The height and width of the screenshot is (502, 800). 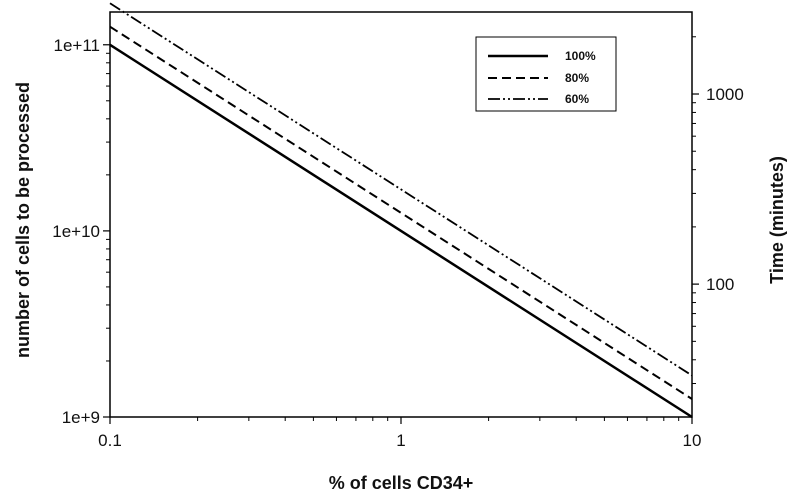 I want to click on y-left-tick-label: 1e+10, so click(x=76, y=231).